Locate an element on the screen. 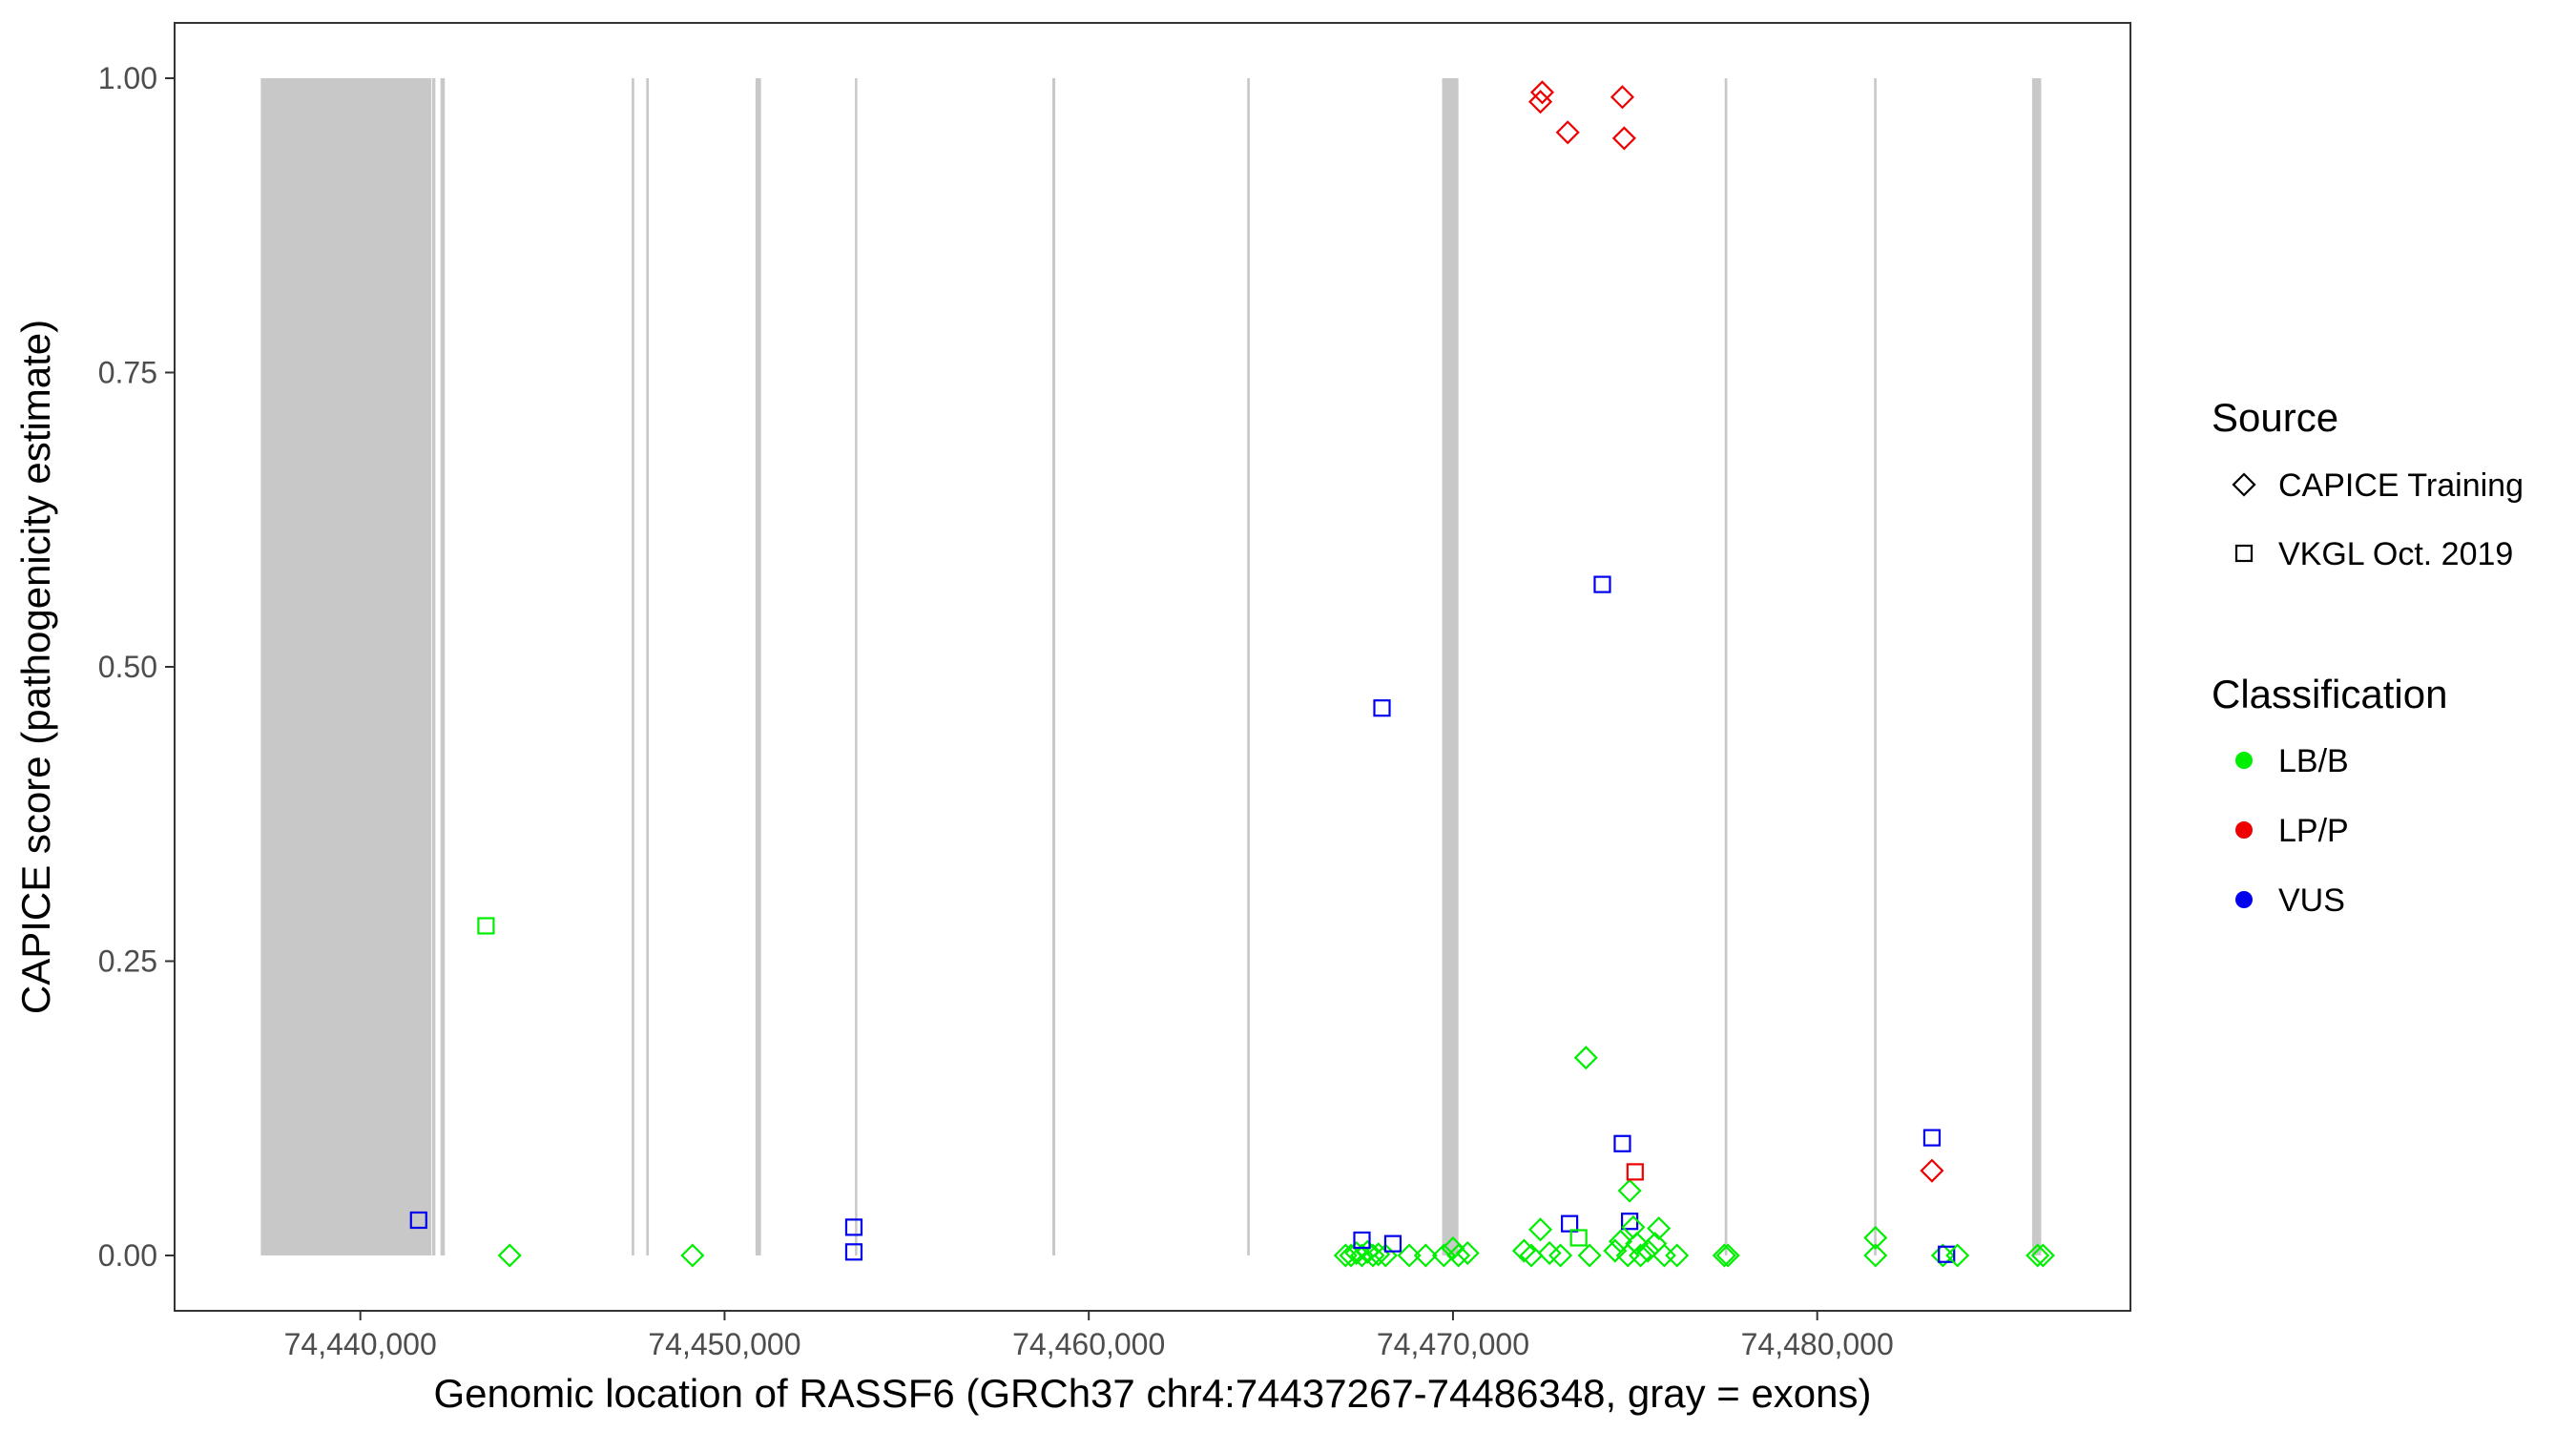 Image resolution: width=2576 pixels, height=1431 pixels. x-tick-label: 74,440,000 is located at coordinates (360, 1344).